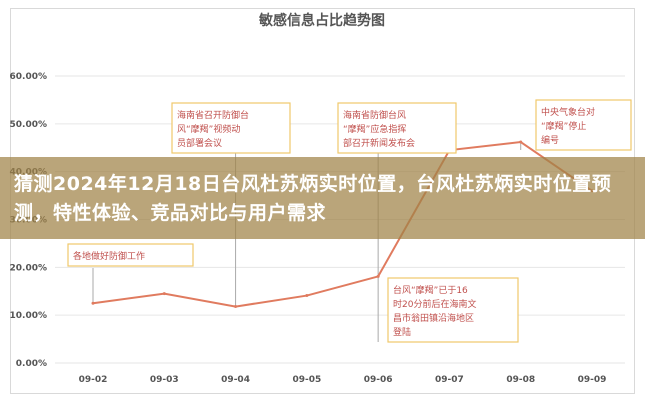  Describe the element at coordinates (402, 332) in the screenshot. I see `annotation-text: 登陆` at that location.